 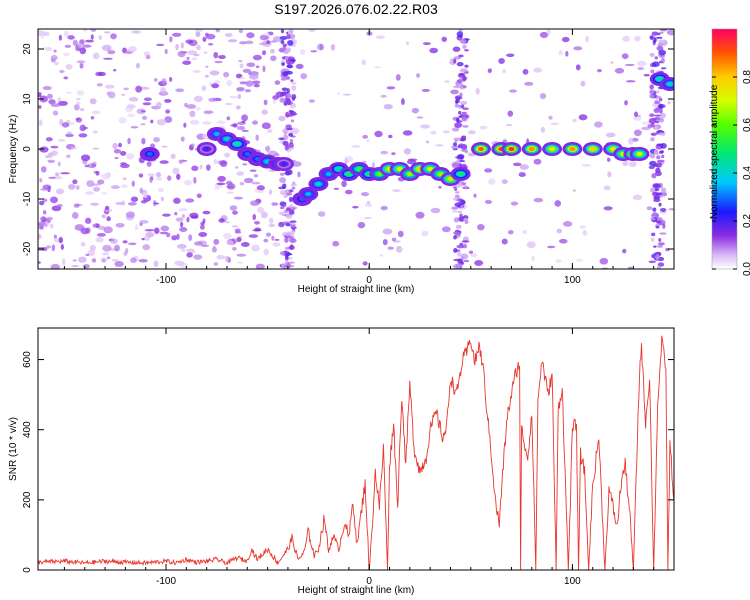 What do you see at coordinates (166, 581) in the screenshot?
I see `bottom-x-tick-label: -100` at bounding box center [166, 581].